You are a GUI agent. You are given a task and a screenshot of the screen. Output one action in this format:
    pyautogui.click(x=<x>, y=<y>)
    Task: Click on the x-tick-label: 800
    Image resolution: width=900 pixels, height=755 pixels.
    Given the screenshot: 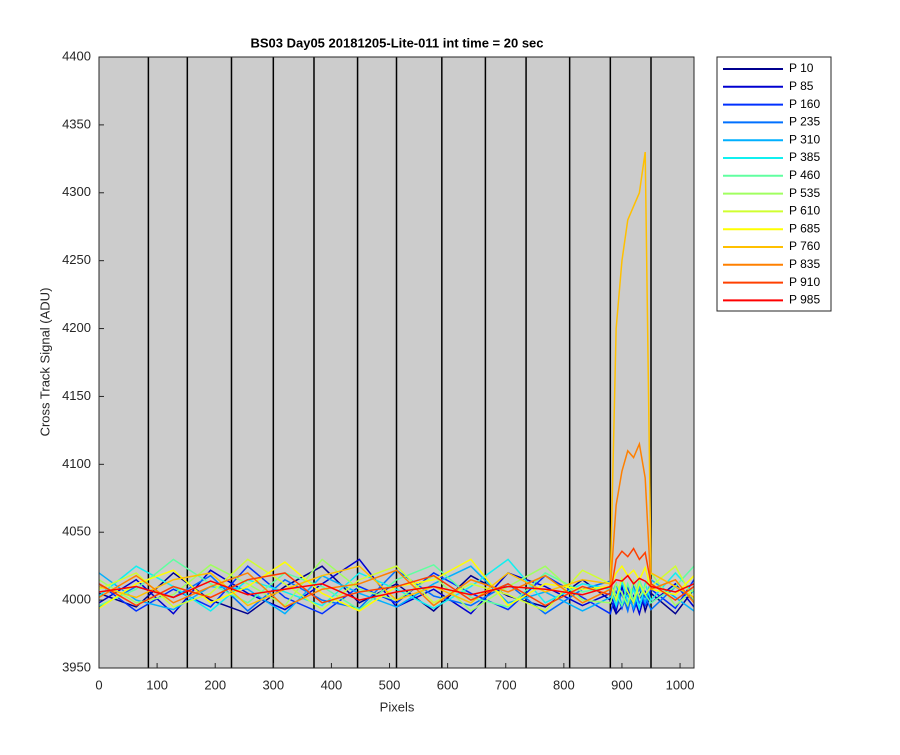 What is the action you would take?
    pyautogui.click(x=564, y=684)
    